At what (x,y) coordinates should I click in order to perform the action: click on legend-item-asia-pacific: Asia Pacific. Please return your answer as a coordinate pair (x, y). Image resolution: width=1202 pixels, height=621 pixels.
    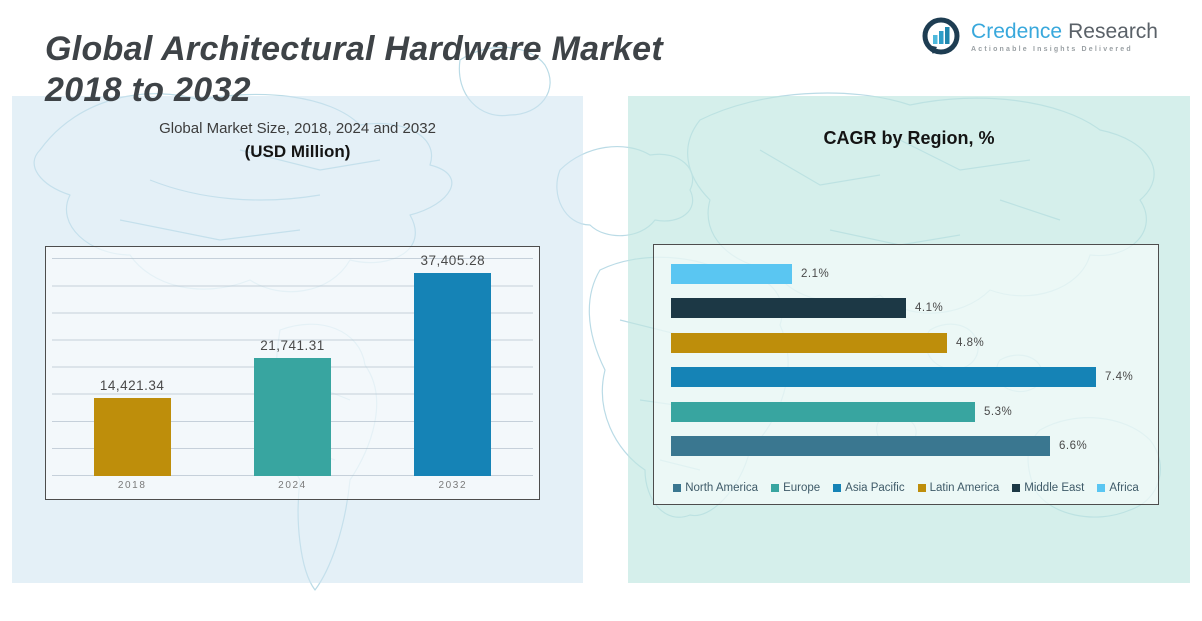
    Looking at the image, I should click on (869, 488).